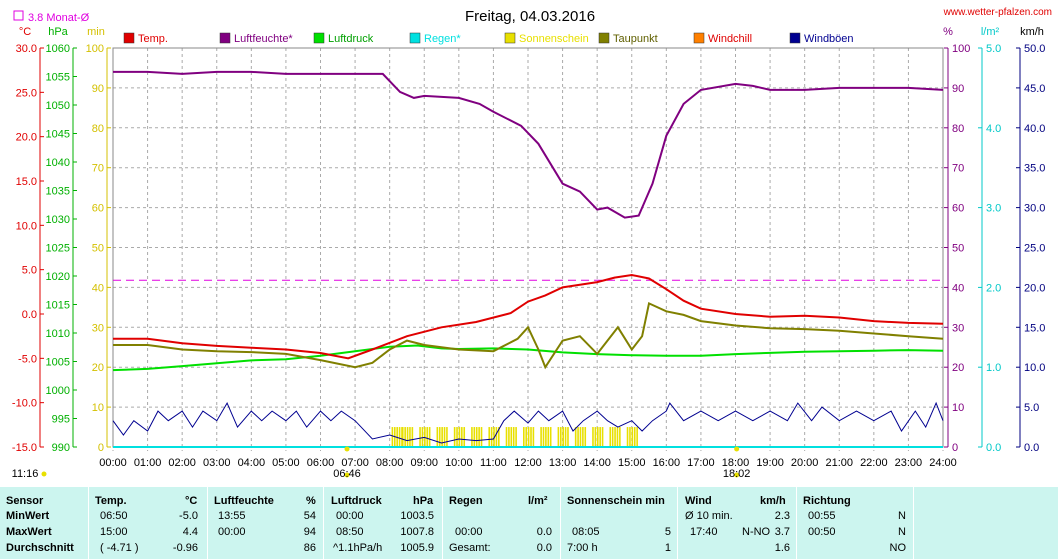 Image resolution: width=1058 pixels, height=559 pixels. I want to click on minutes-axis-tick-label: 30, so click(98, 328).